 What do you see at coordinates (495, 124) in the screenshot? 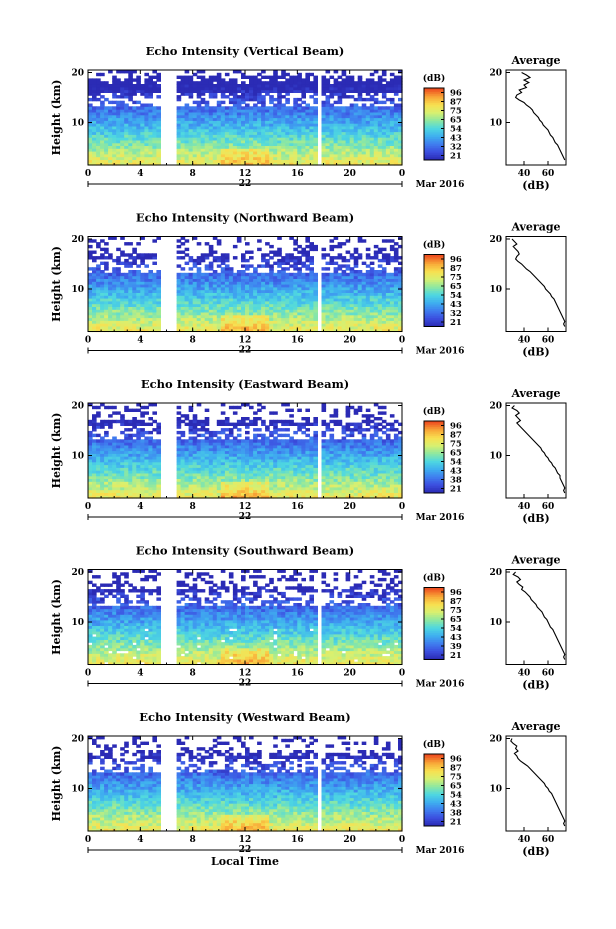
I see `average-y-tick-label: 10` at bounding box center [495, 124].